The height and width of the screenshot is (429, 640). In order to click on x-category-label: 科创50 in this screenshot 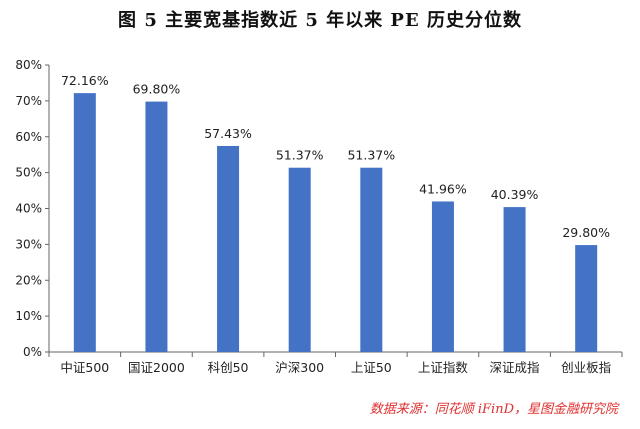, I will do `click(228, 367)`.